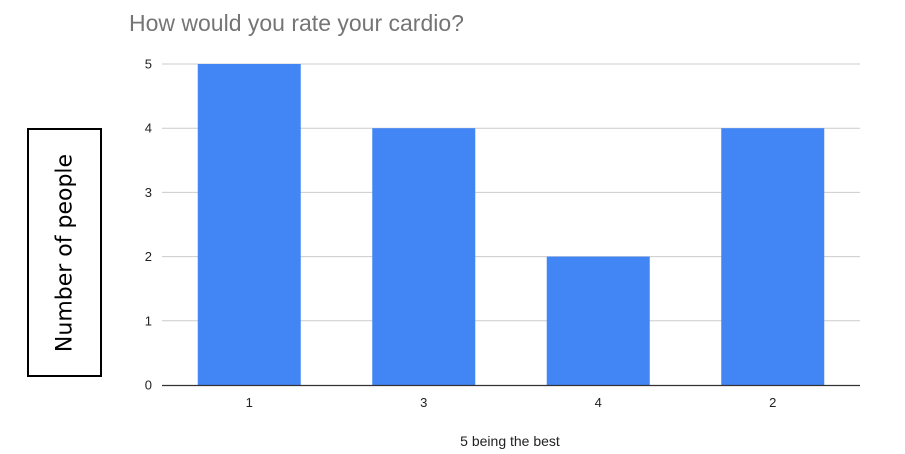 This screenshot has width=905, height=454. Describe the element at coordinates (64, 252) in the screenshot. I see `y-axis-label-box: Number of people` at that location.